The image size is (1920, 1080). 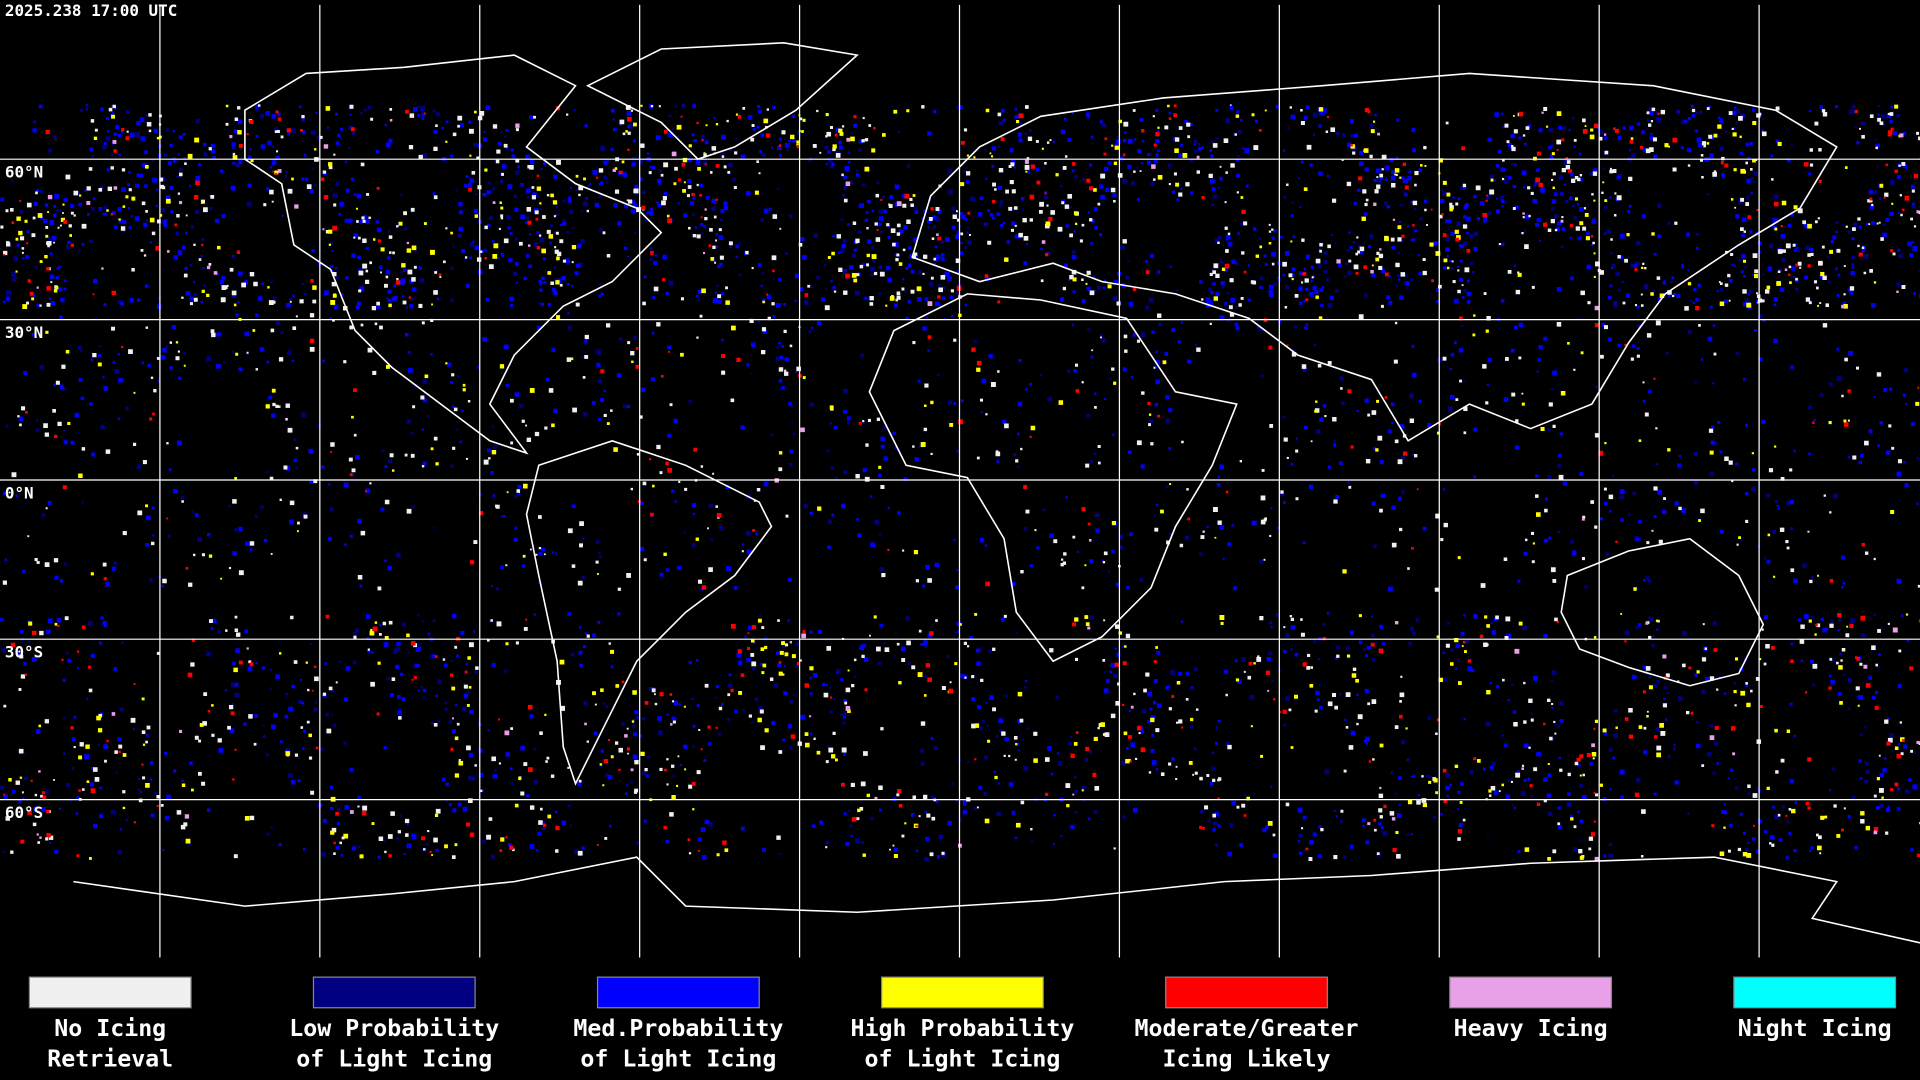 What do you see at coordinates (962, 1028) in the screenshot?
I see `legend-label: High Probability` at bounding box center [962, 1028].